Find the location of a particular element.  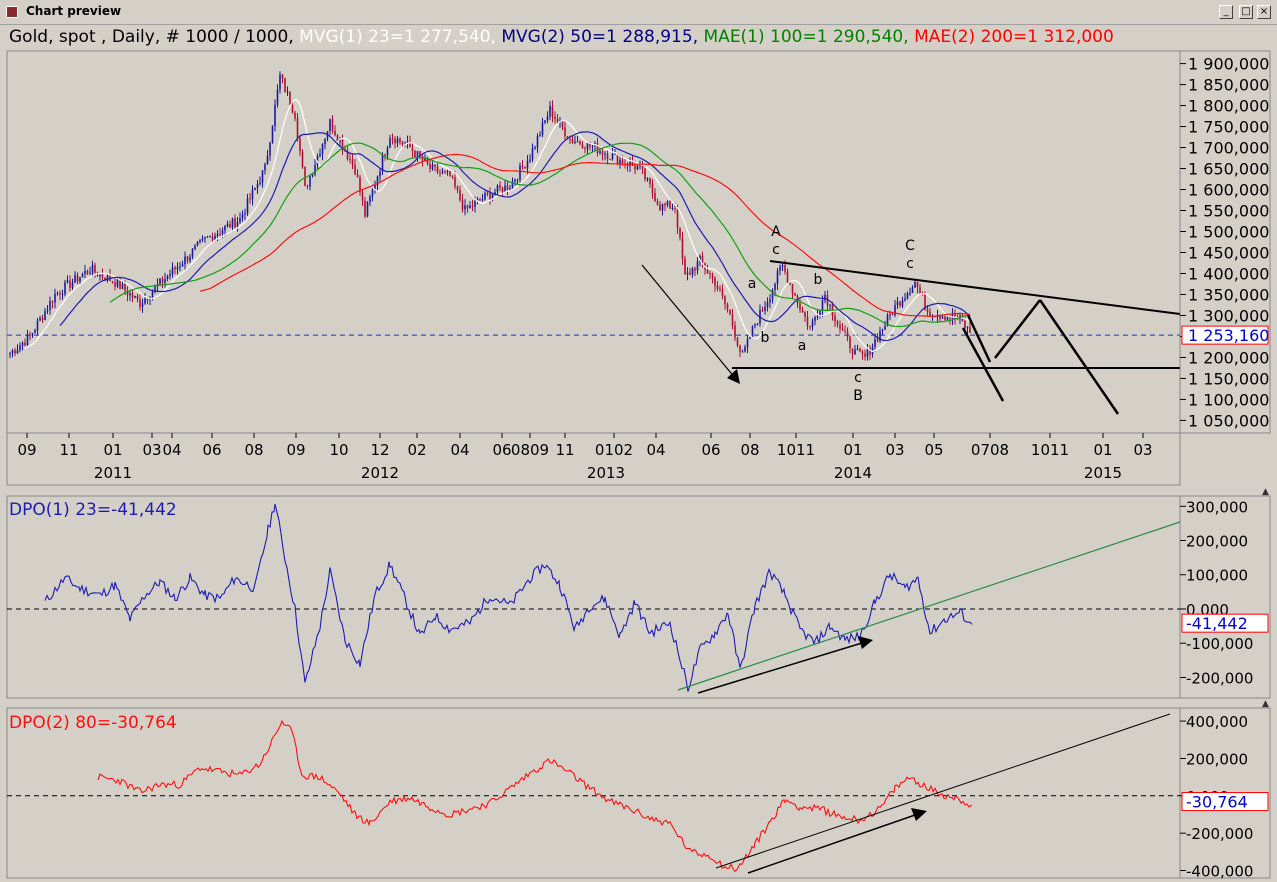

panel3-maximize-icon: ▲ is located at coordinates (1265, 704).